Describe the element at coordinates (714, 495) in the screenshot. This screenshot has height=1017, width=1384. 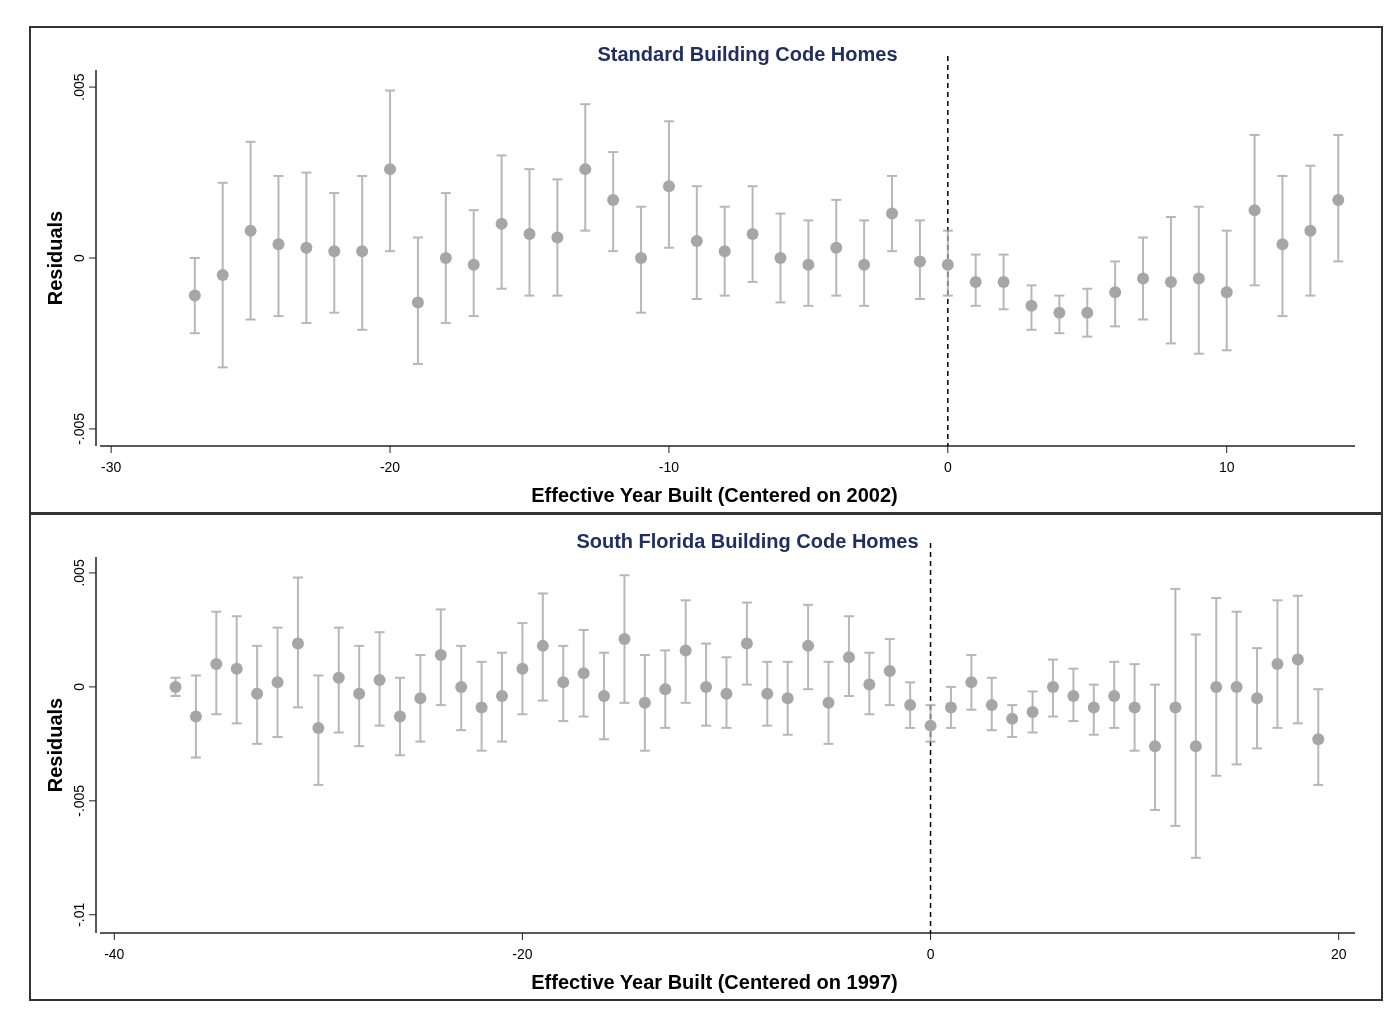
I see `x-axis-title: Effective Year Built (Centered on 2002)` at that location.